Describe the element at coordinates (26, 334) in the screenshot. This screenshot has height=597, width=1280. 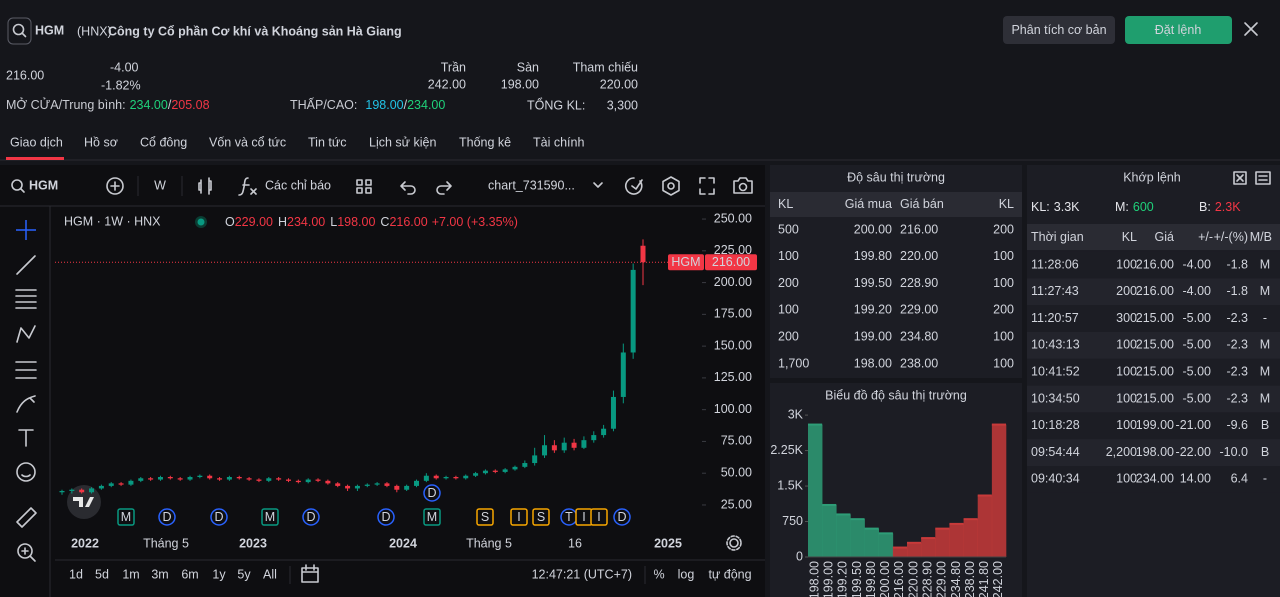
I see `pattern-tool` at that location.